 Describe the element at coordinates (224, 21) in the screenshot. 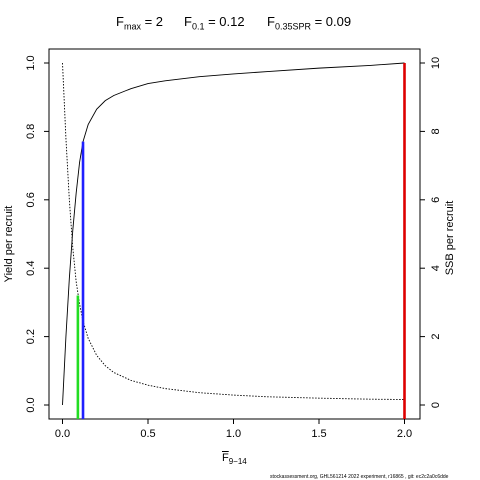

I see `title-f01-value: = 0.12` at that location.